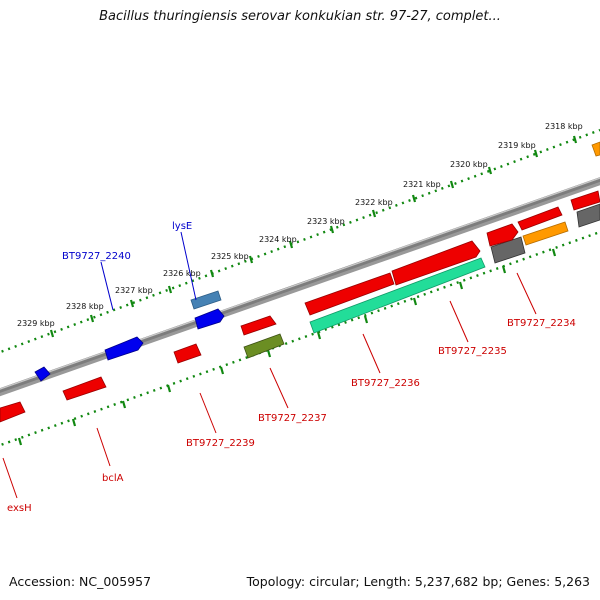  What do you see at coordinates (564, 126) in the screenshot?
I see `scale-label-2318: 2318 kbp` at bounding box center [564, 126].